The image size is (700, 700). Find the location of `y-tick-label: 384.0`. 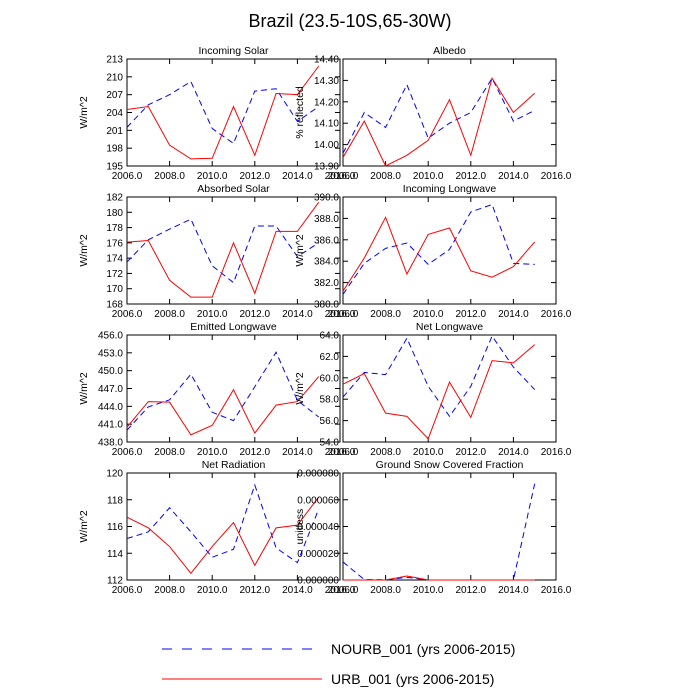

y-tick-label: 384.0 is located at coordinates (326, 262).